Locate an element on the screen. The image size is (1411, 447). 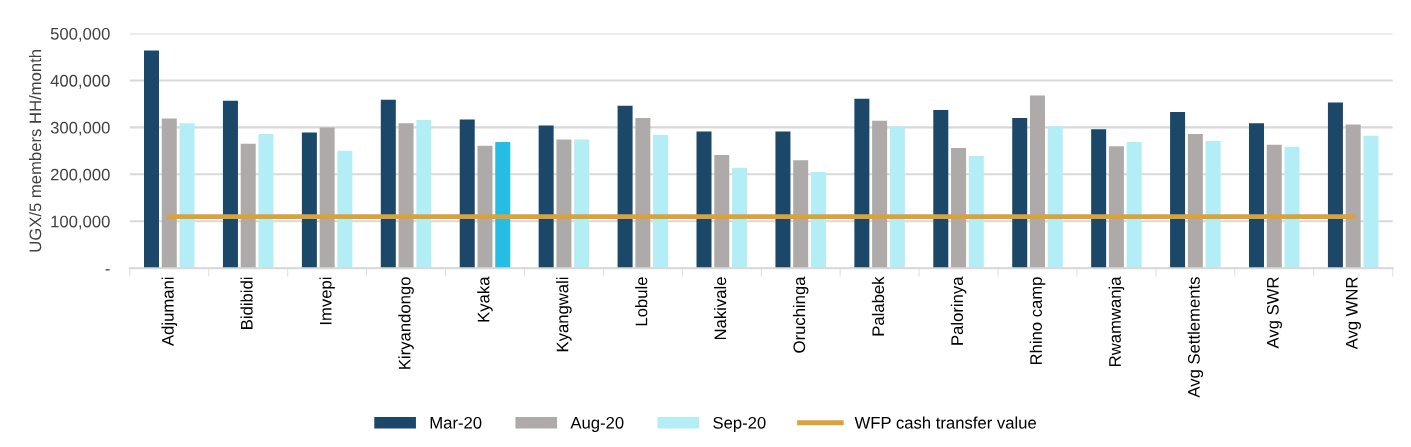
legend-label: WFP cash transfer value is located at coordinates (945, 422).